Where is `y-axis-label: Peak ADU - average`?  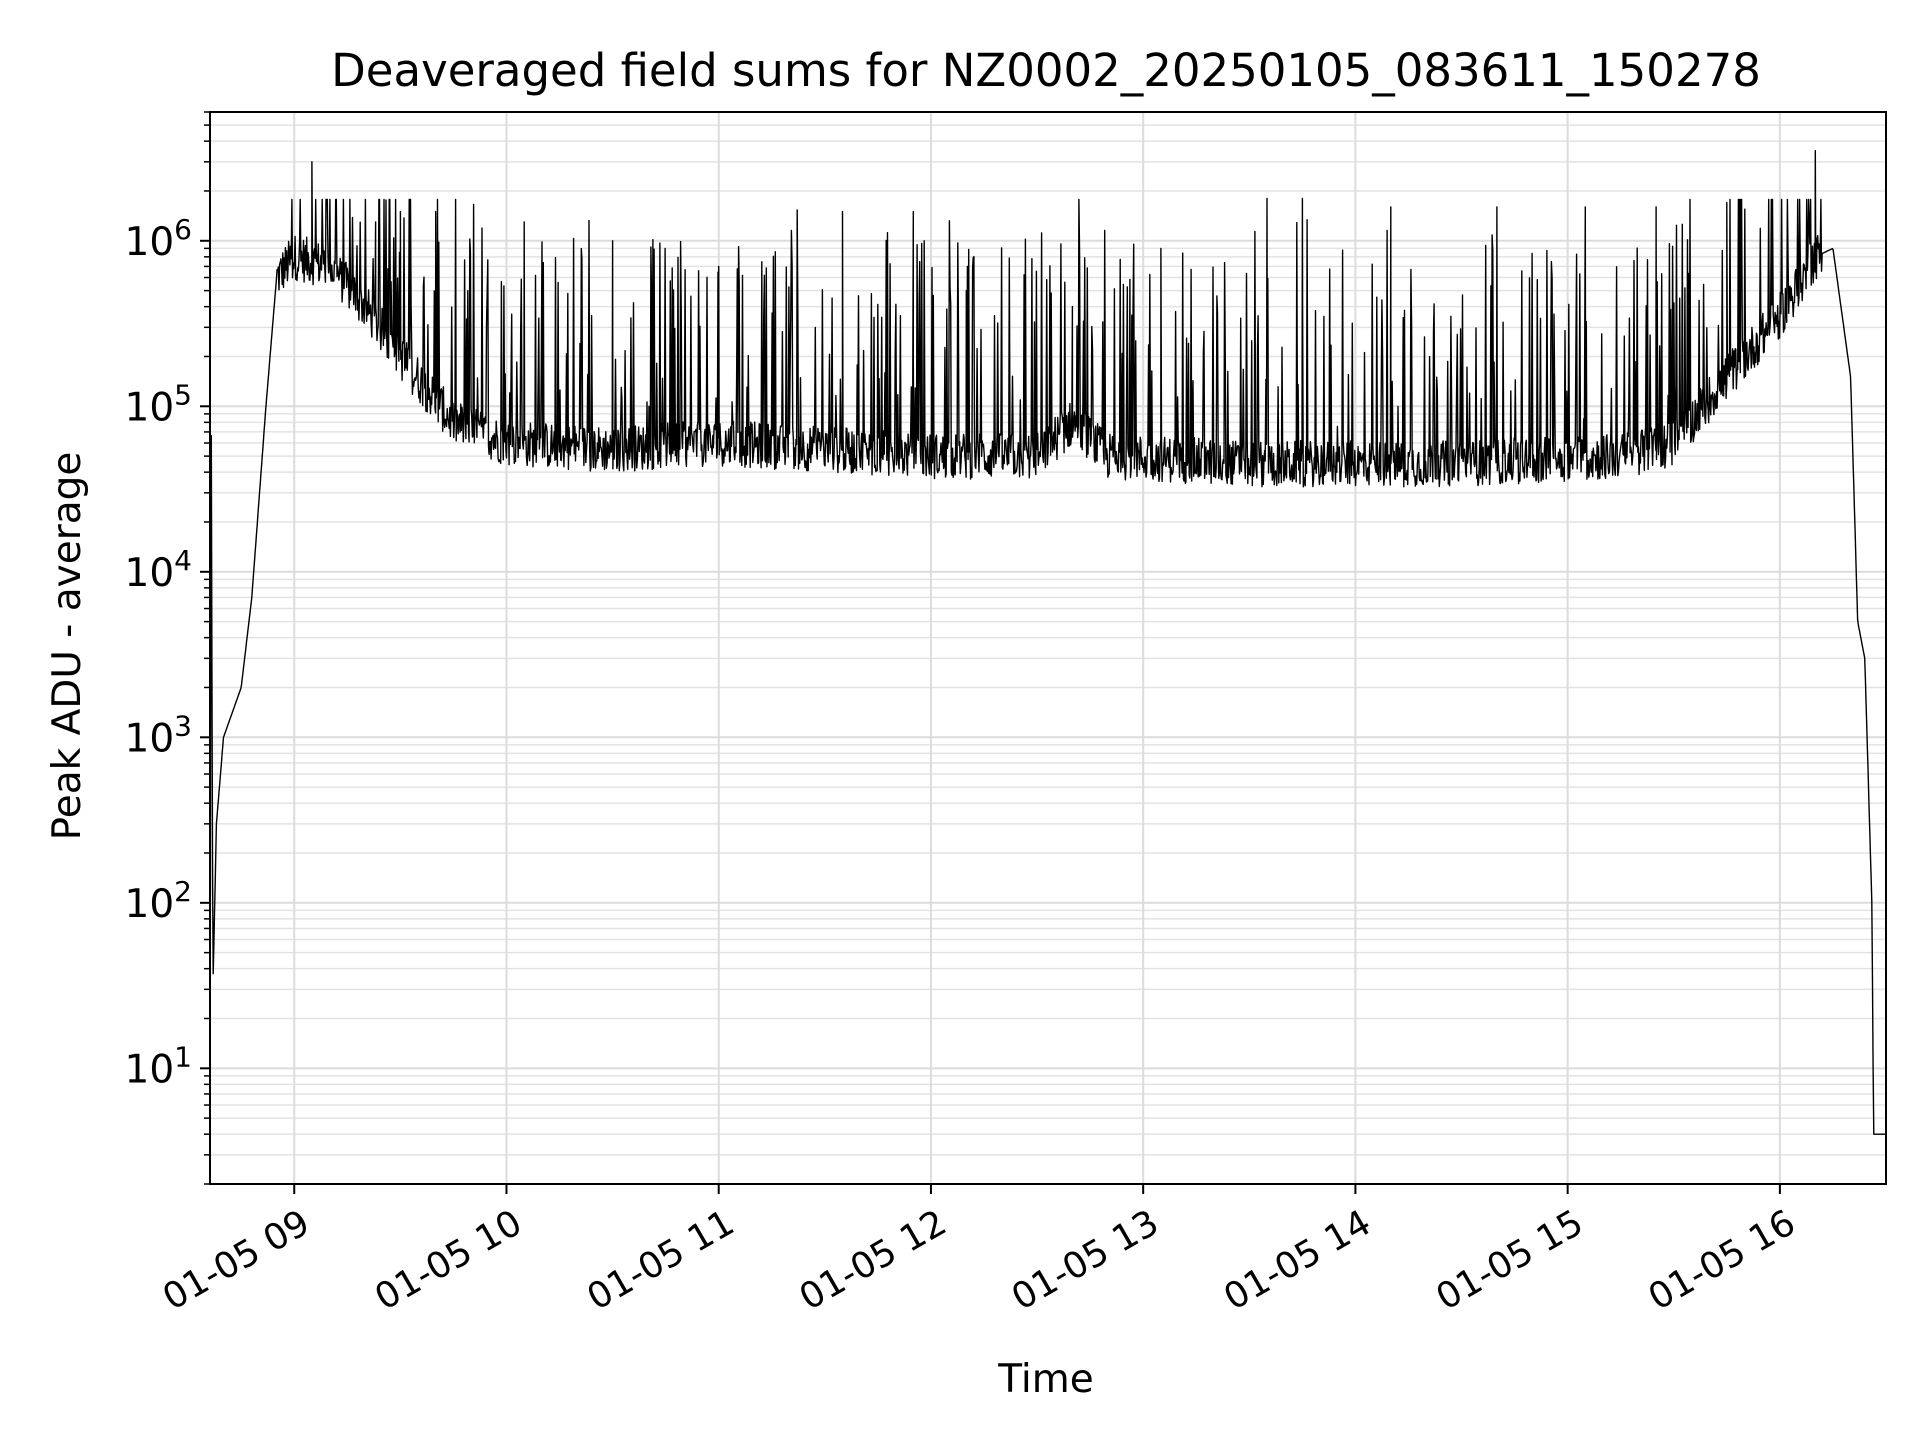 y-axis-label: Peak ADU - average is located at coordinates (67, 646).